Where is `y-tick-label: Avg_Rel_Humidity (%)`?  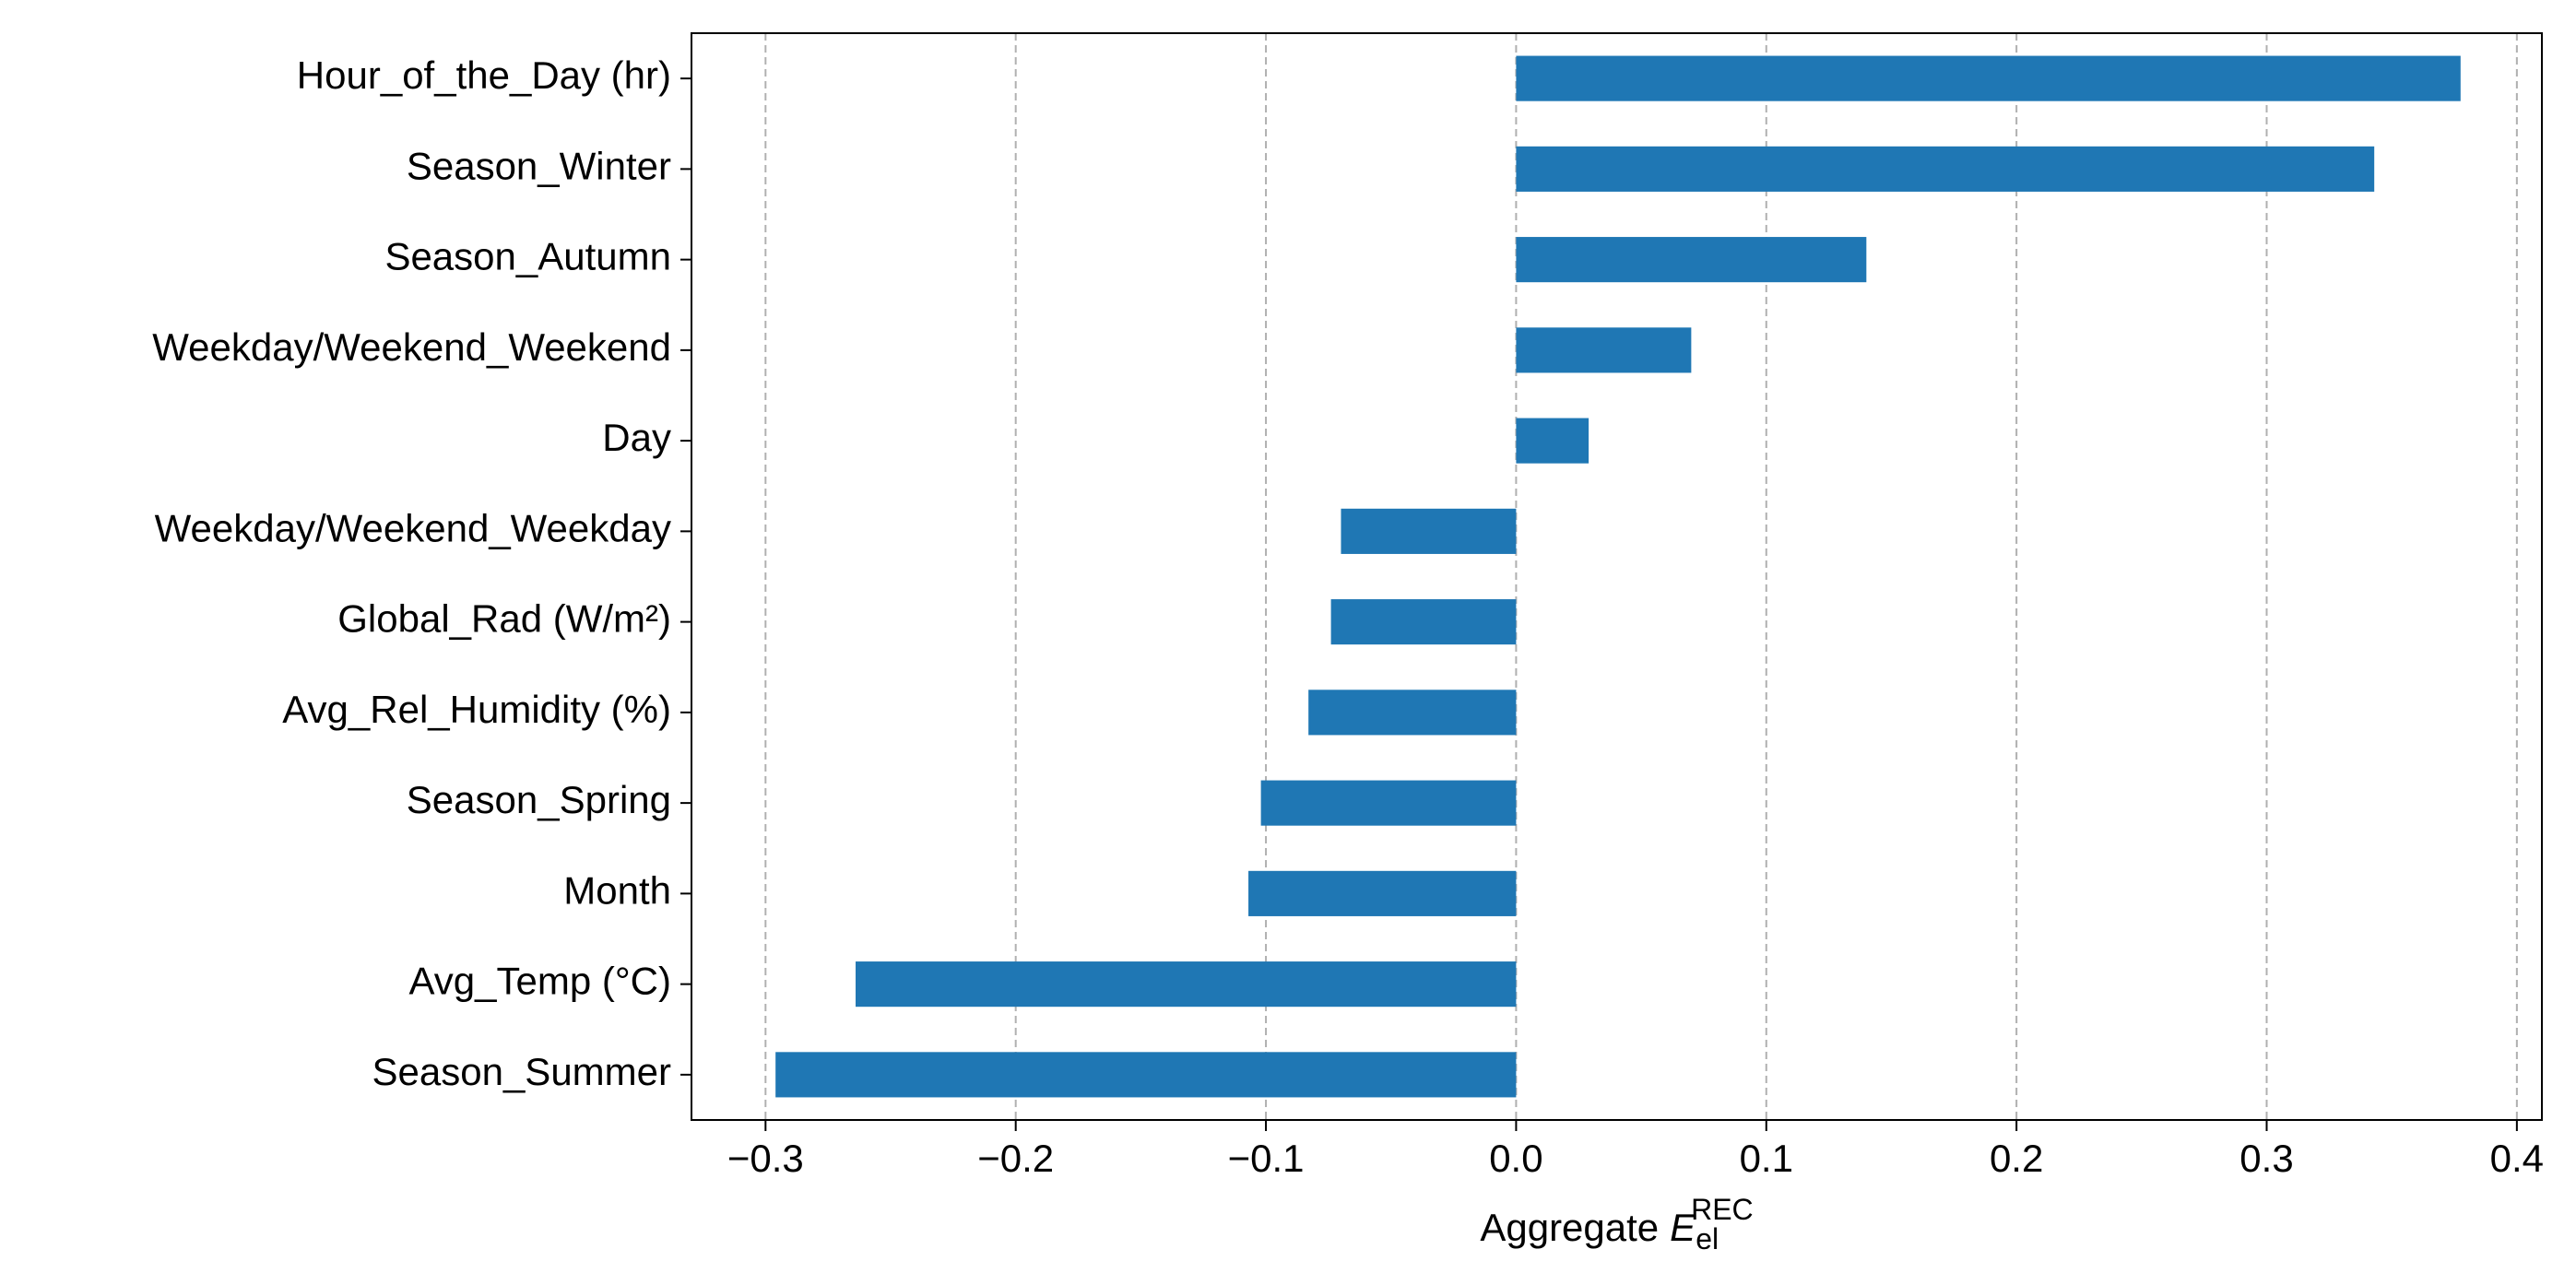 y-tick-label: Avg_Rel_Humidity (%) is located at coordinates (476, 710).